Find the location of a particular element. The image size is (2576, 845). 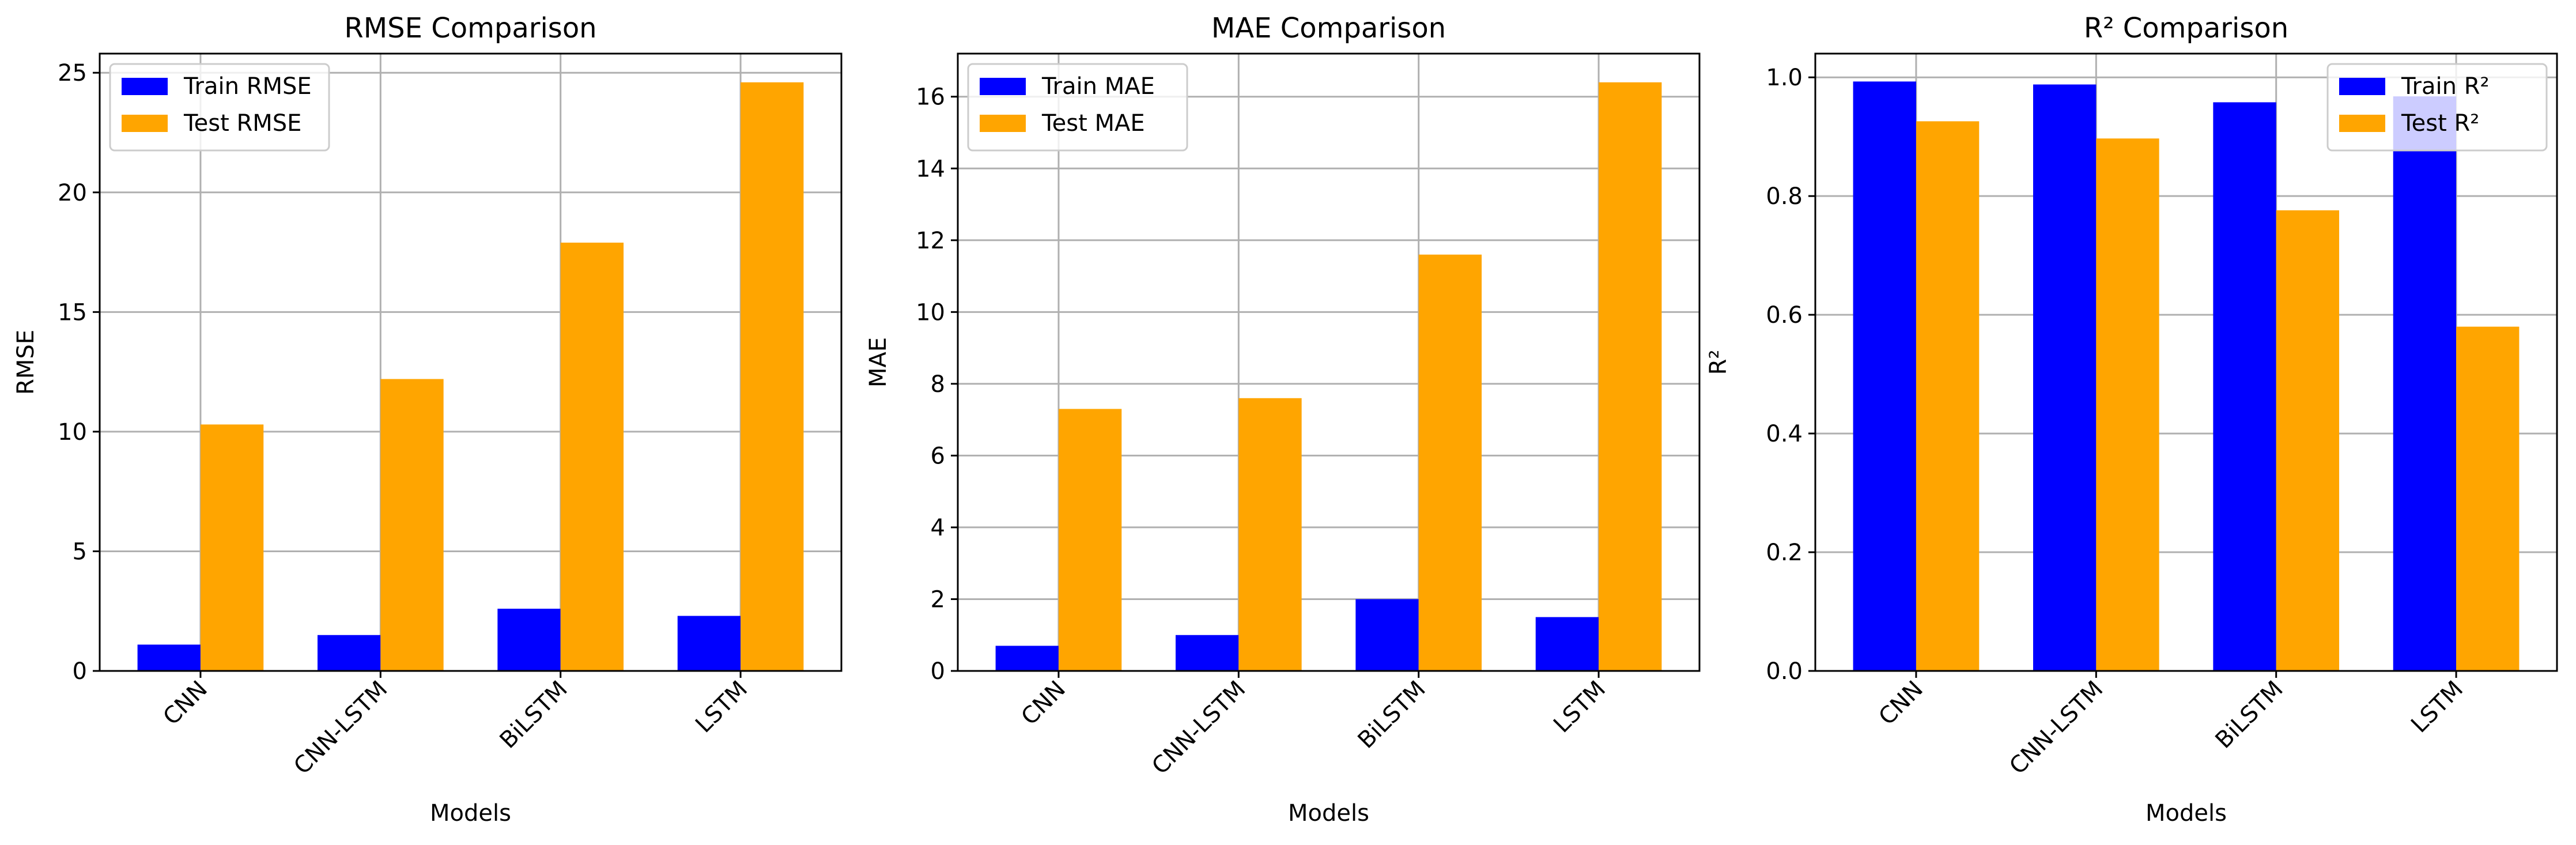

y-tick-label: 2 is located at coordinates (938, 599).